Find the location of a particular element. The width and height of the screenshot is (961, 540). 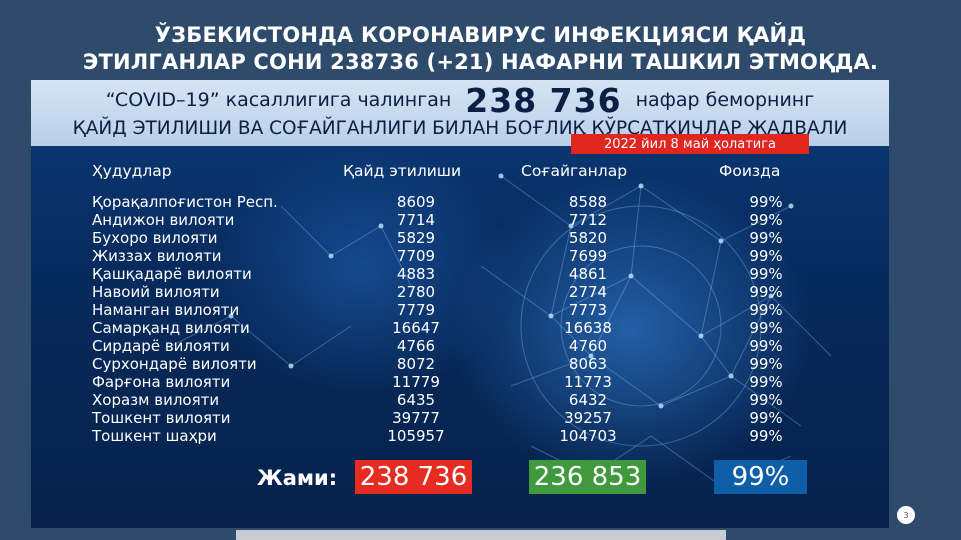

table-row: Қашқадарё вилояти 4883 4861 99% is located at coordinates (460, 274).